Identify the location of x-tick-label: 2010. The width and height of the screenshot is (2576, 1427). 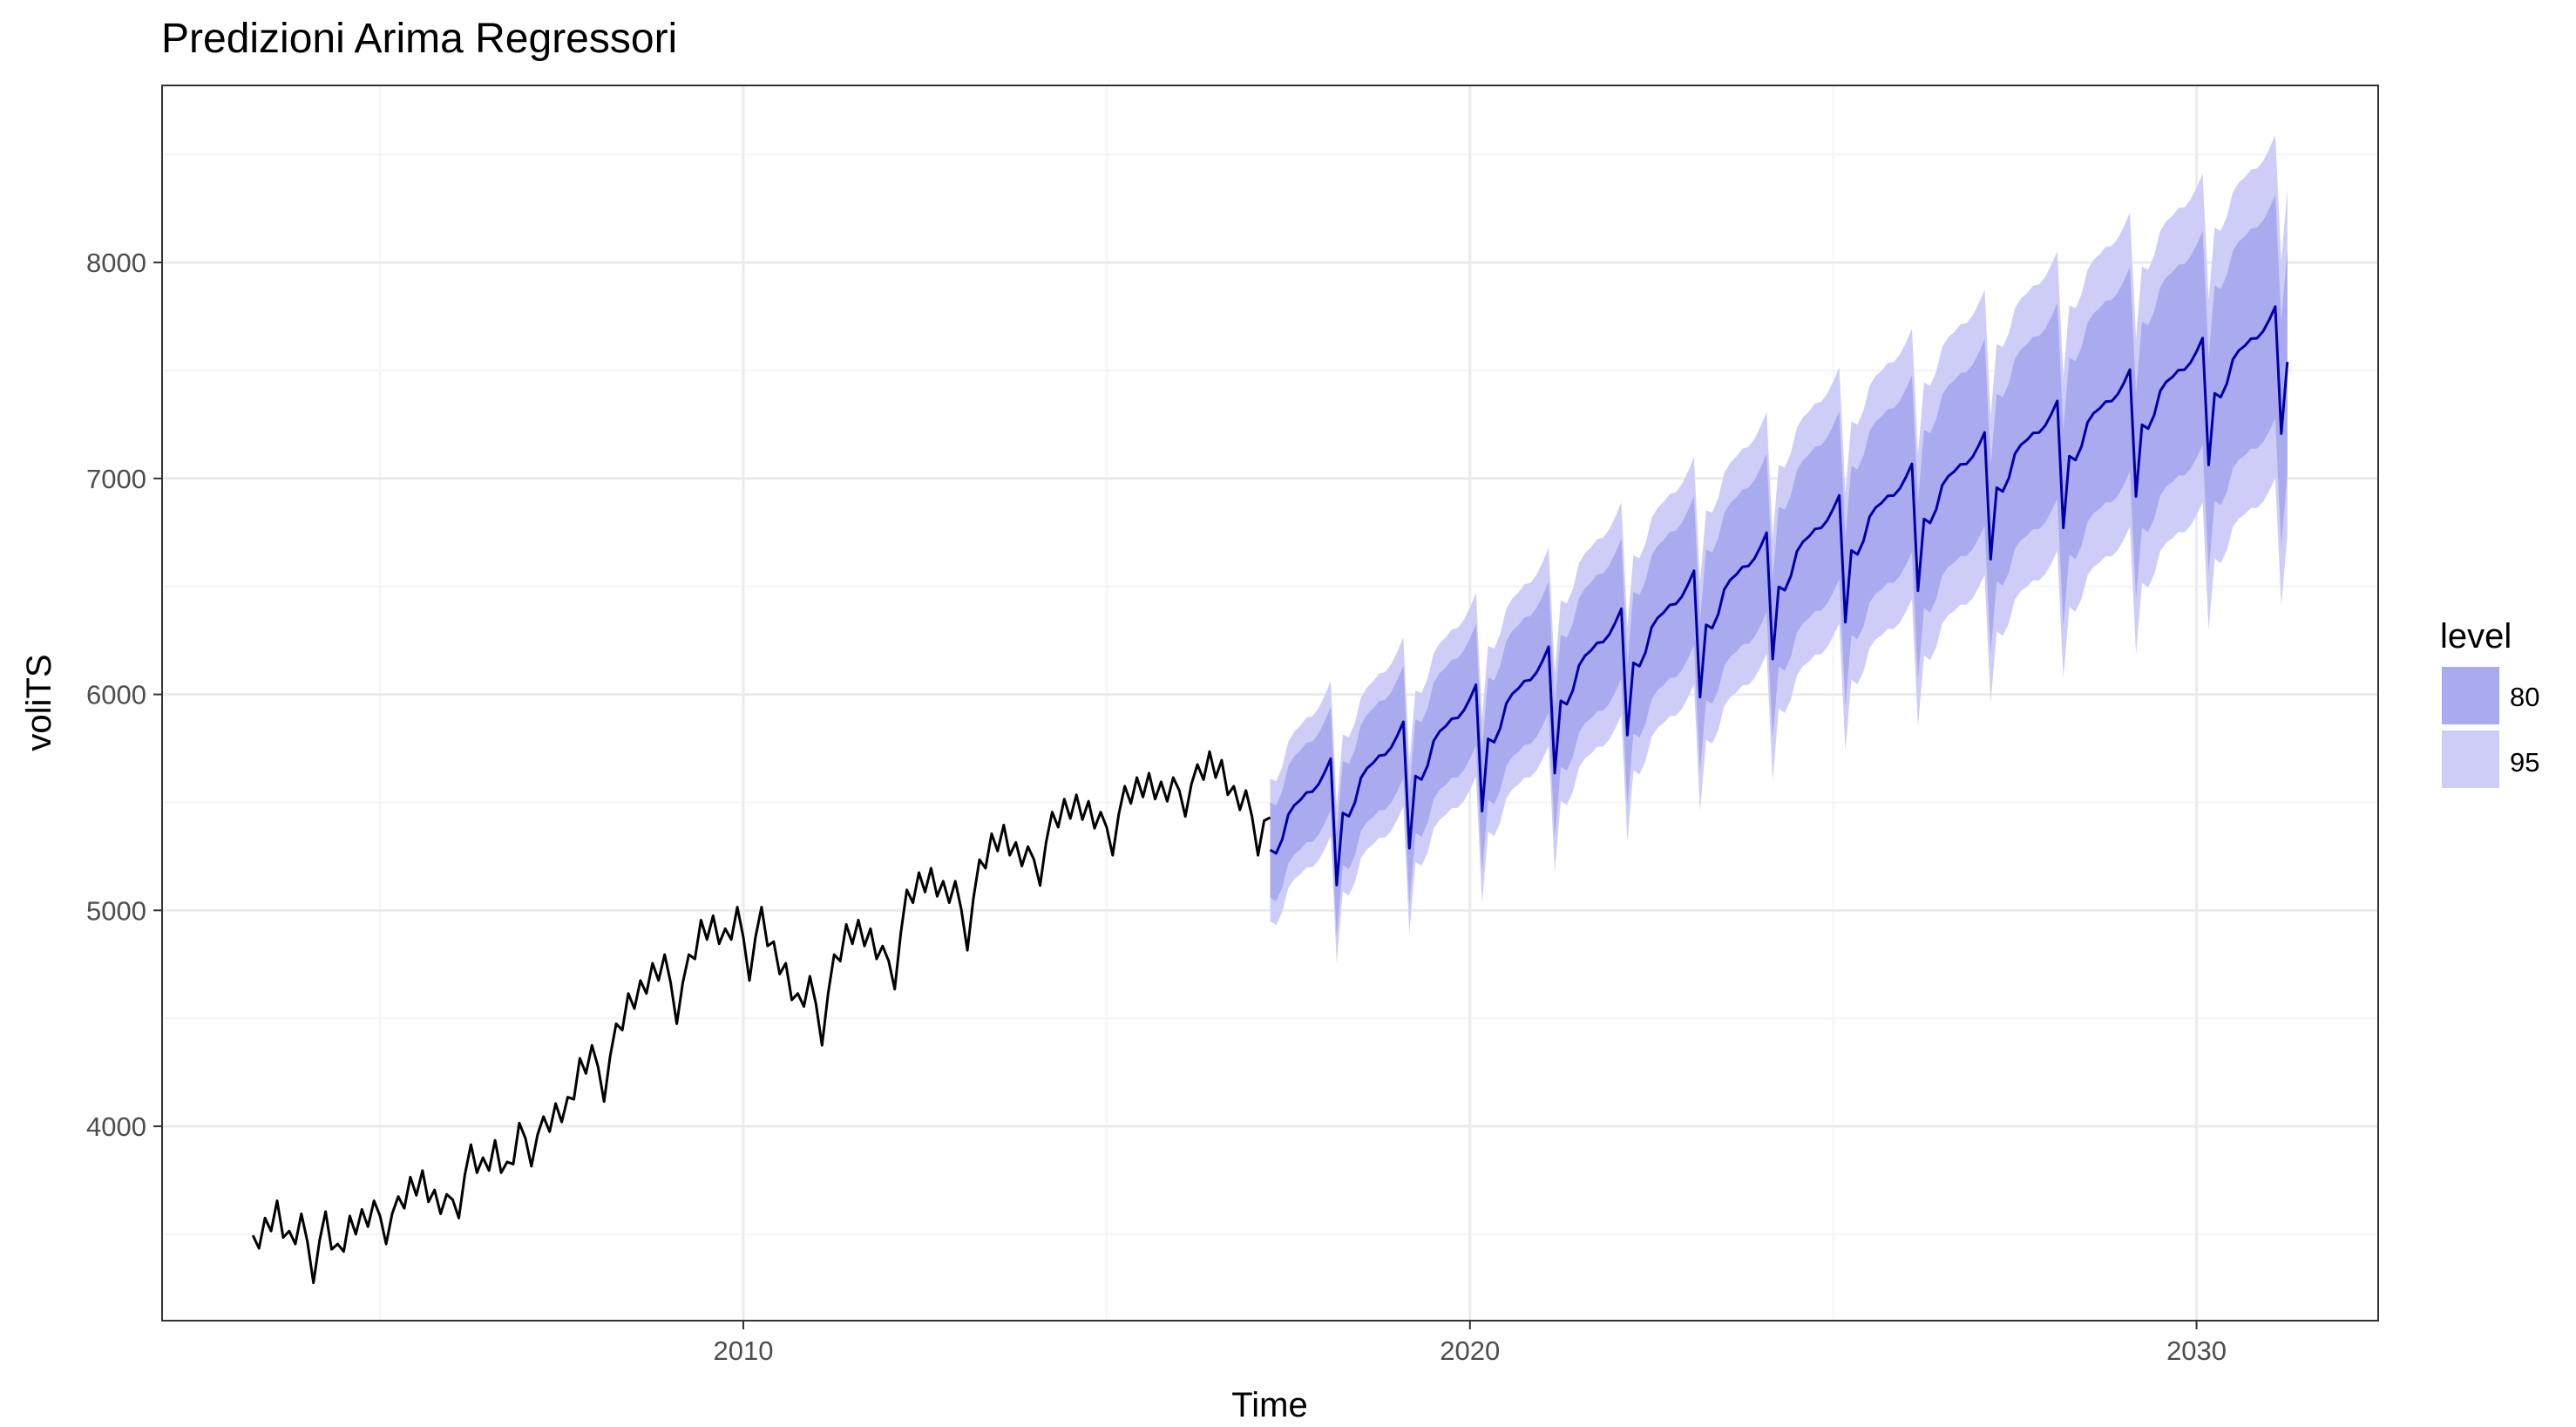
(744, 1351).